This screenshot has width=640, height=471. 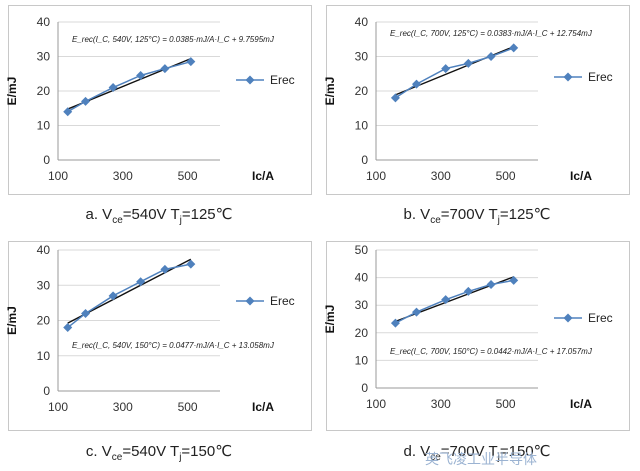 I want to click on chart-caption: c. Vce=540V Tj=150℃, so click(x=159, y=453).